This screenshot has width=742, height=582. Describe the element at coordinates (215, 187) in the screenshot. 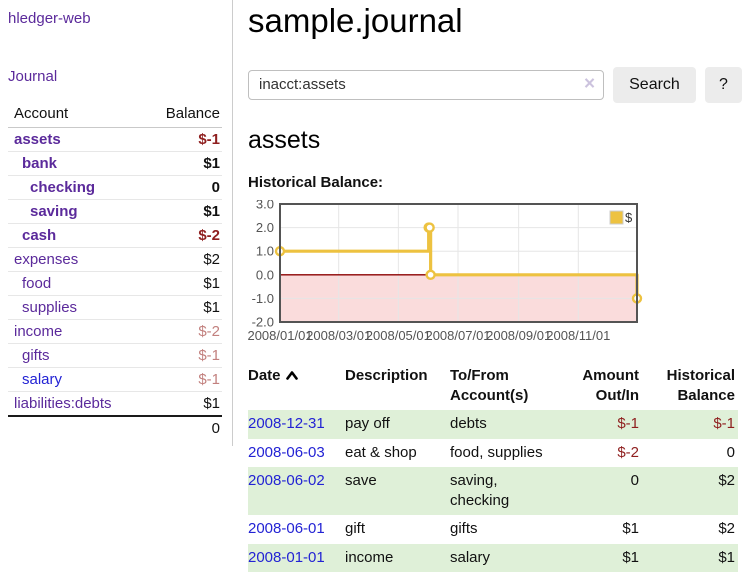

I see `account-balance: 0` at that location.